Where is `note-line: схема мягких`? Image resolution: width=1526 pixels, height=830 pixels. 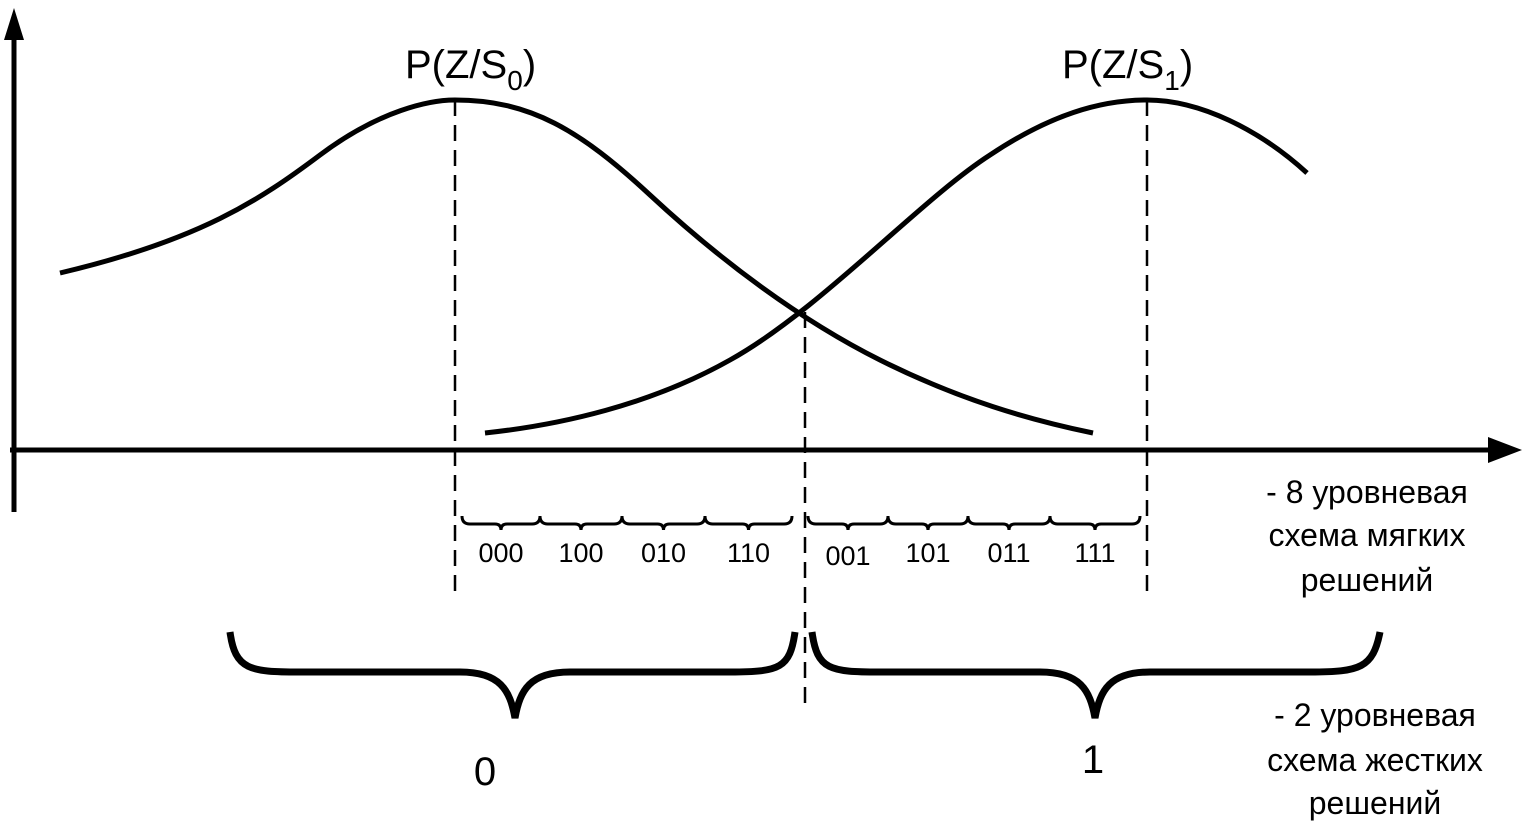
note-line: схема мягких is located at coordinates (1367, 535).